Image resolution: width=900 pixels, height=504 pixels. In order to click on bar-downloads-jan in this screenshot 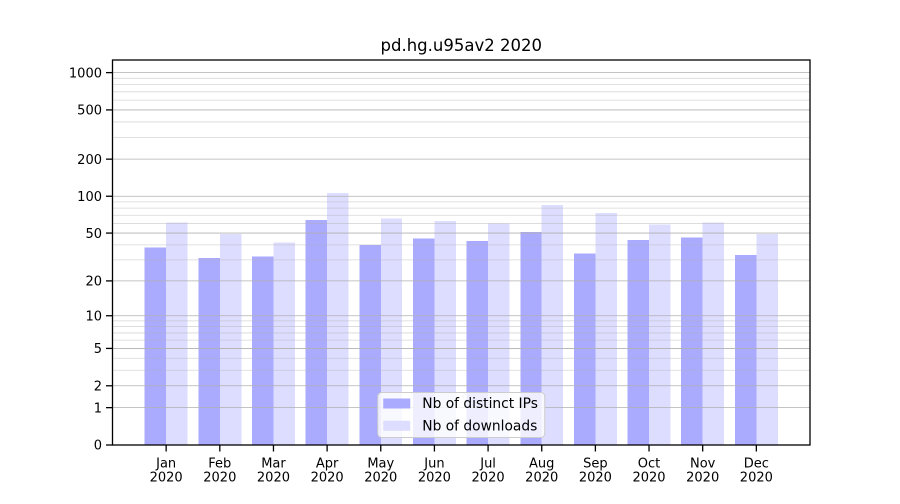, I will do `click(177, 333)`.